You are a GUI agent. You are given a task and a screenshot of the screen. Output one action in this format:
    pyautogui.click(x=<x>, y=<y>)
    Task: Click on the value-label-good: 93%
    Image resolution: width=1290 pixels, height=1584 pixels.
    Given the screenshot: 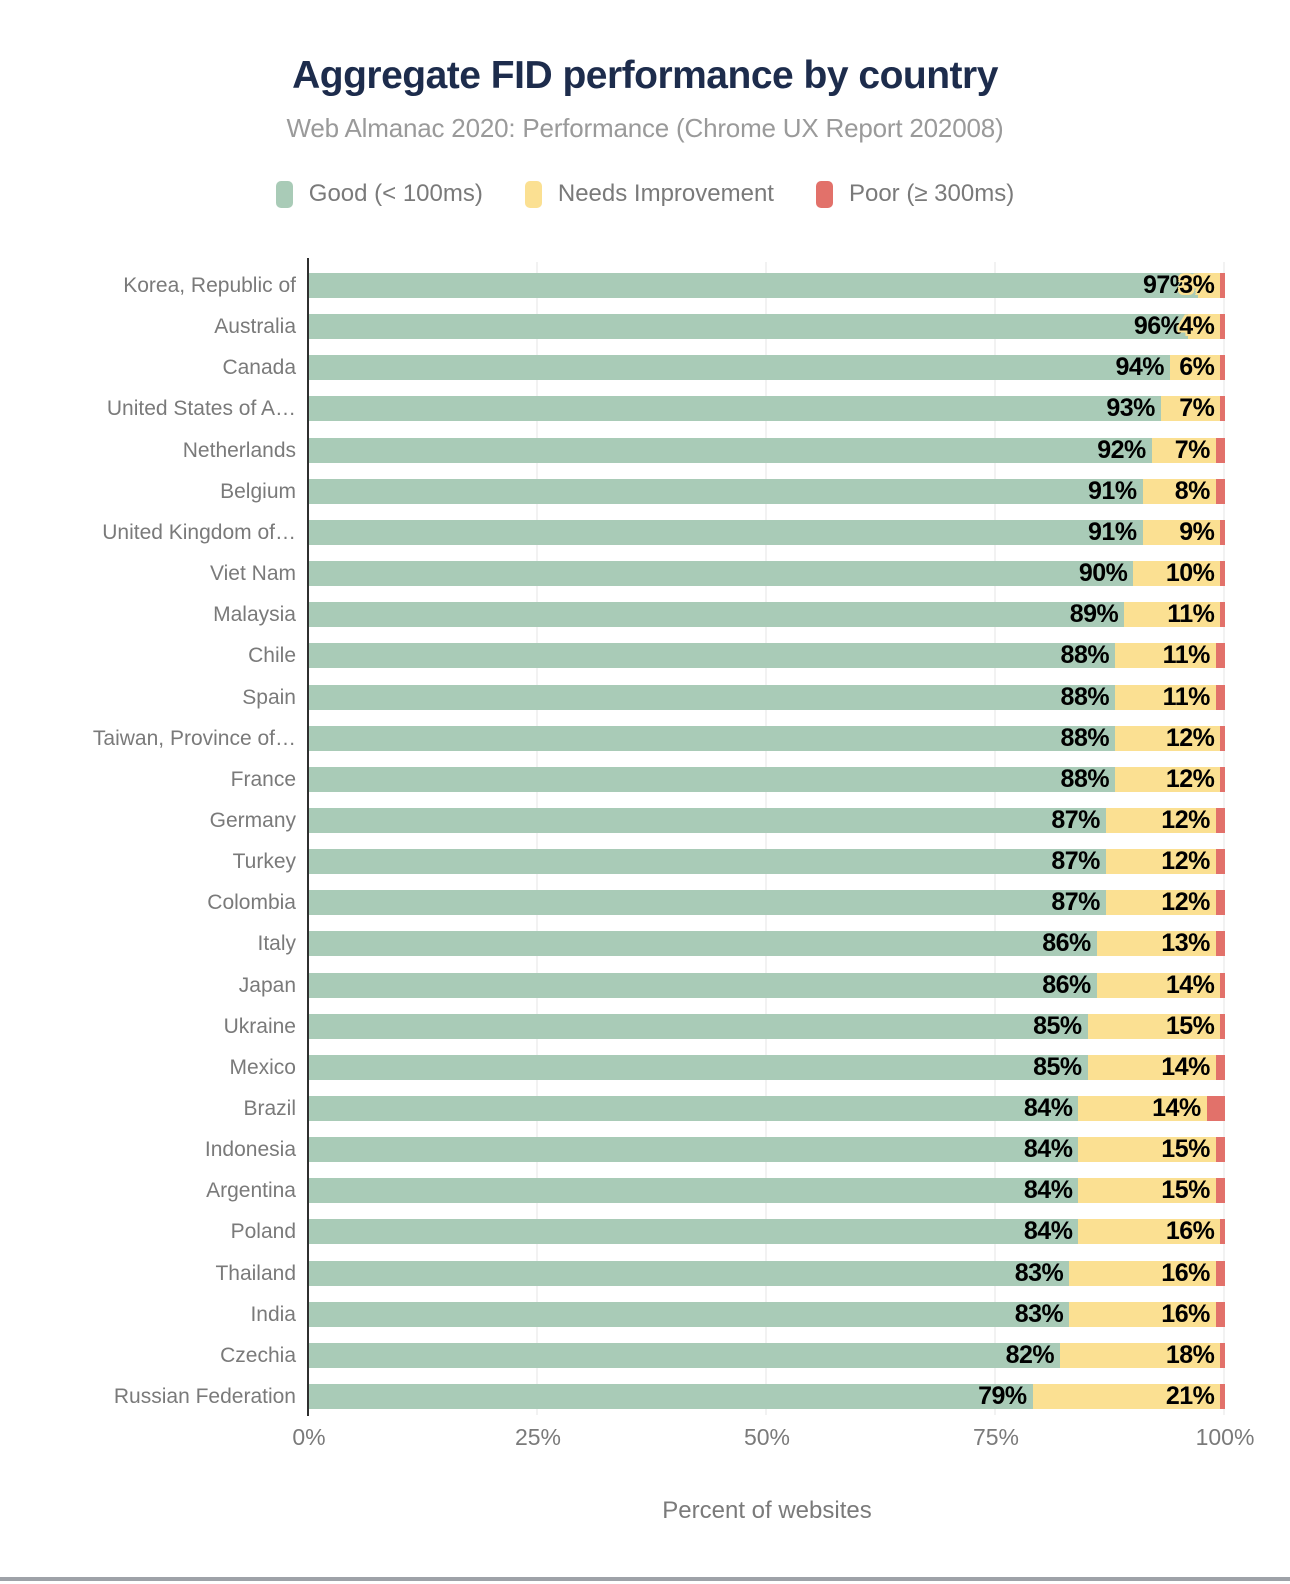 What is the action you would take?
    pyautogui.click(x=1130, y=408)
    